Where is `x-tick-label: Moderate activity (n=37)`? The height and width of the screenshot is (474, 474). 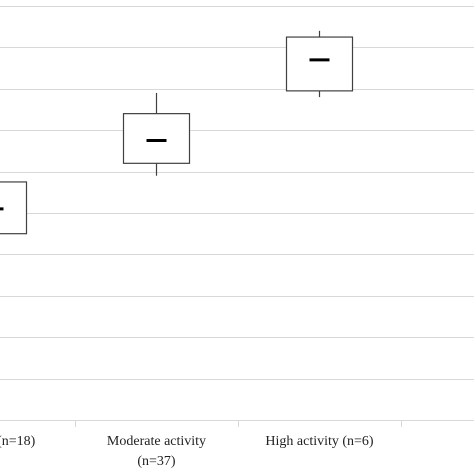
x-tick-label: Moderate activity (n=37) is located at coordinates (156, 451).